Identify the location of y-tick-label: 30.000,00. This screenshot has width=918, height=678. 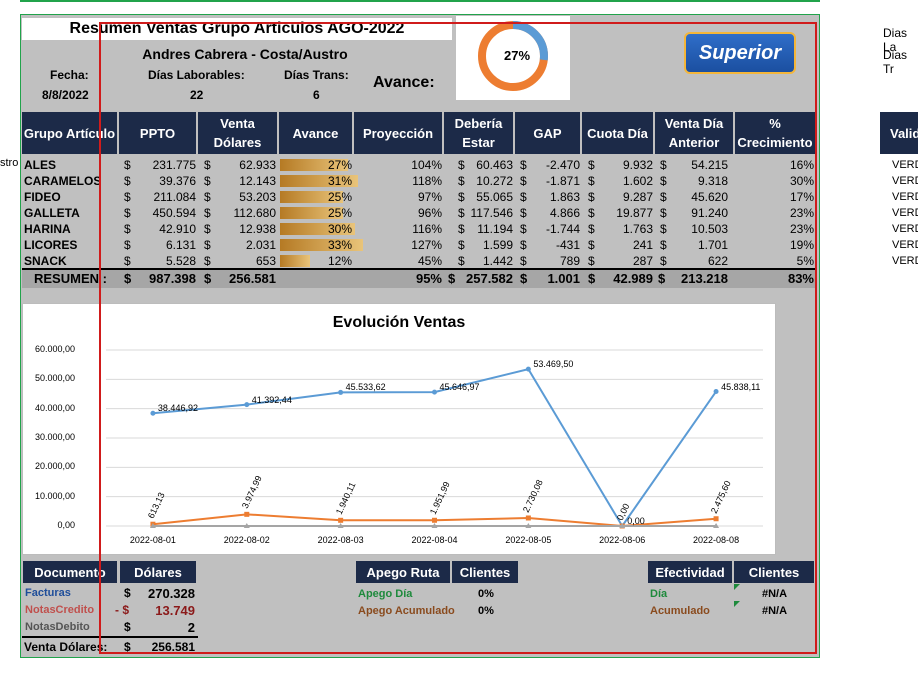
(54, 437).